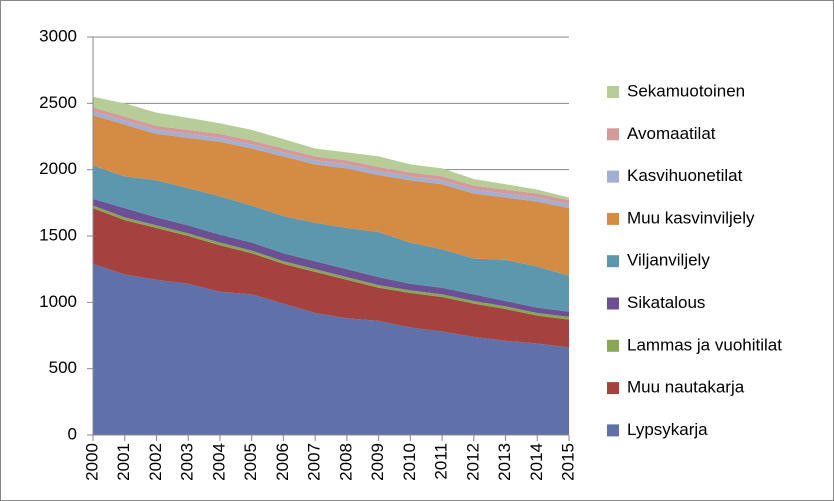 This screenshot has width=834, height=501. I want to click on y-tick-label: 2500, so click(58, 102).